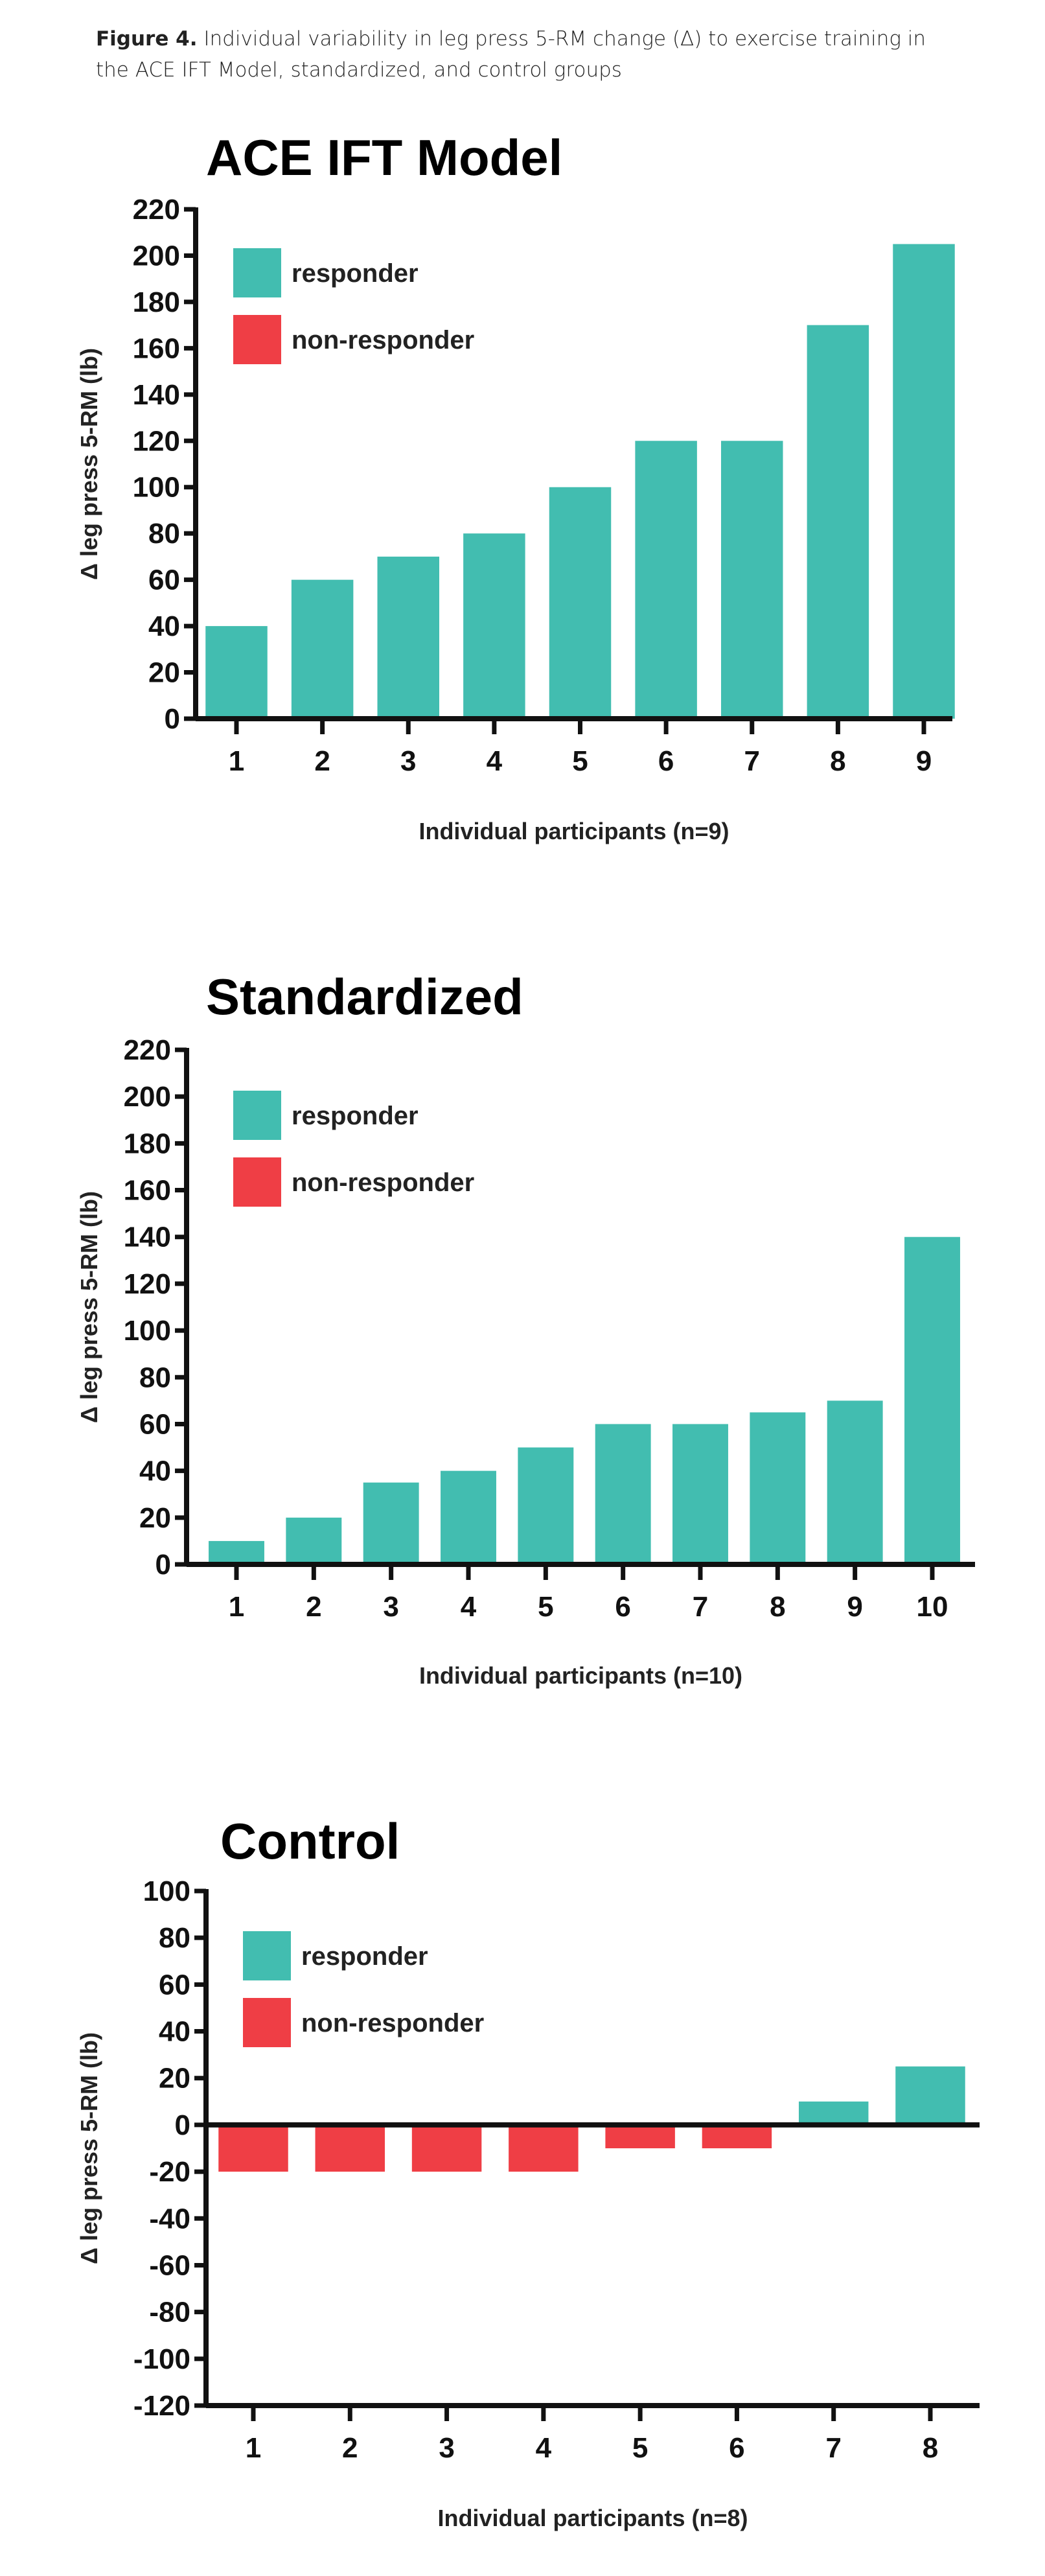  I want to click on x-tick-label: 10, so click(932, 1607).